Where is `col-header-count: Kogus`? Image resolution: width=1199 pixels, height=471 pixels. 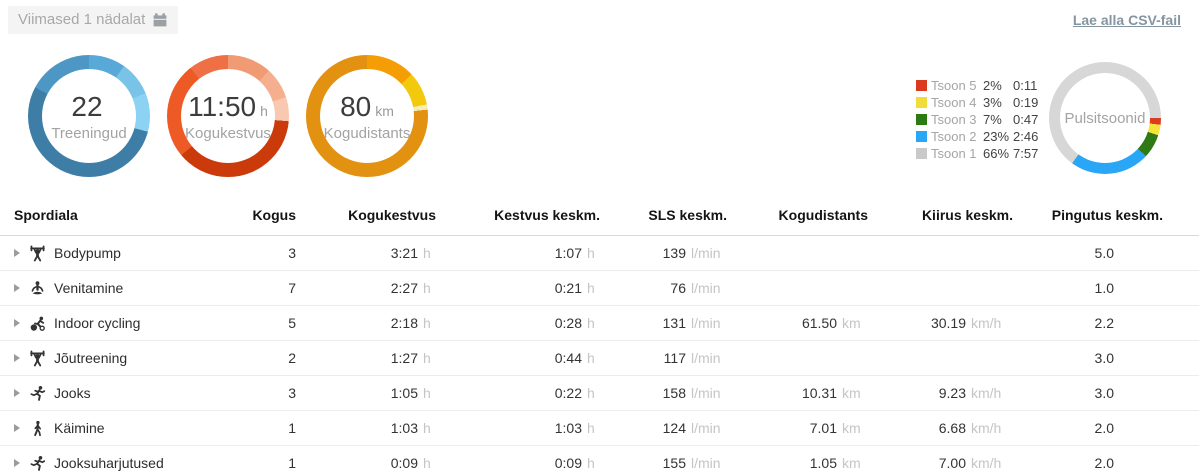
col-header-count: Kogus is located at coordinates (268, 216).